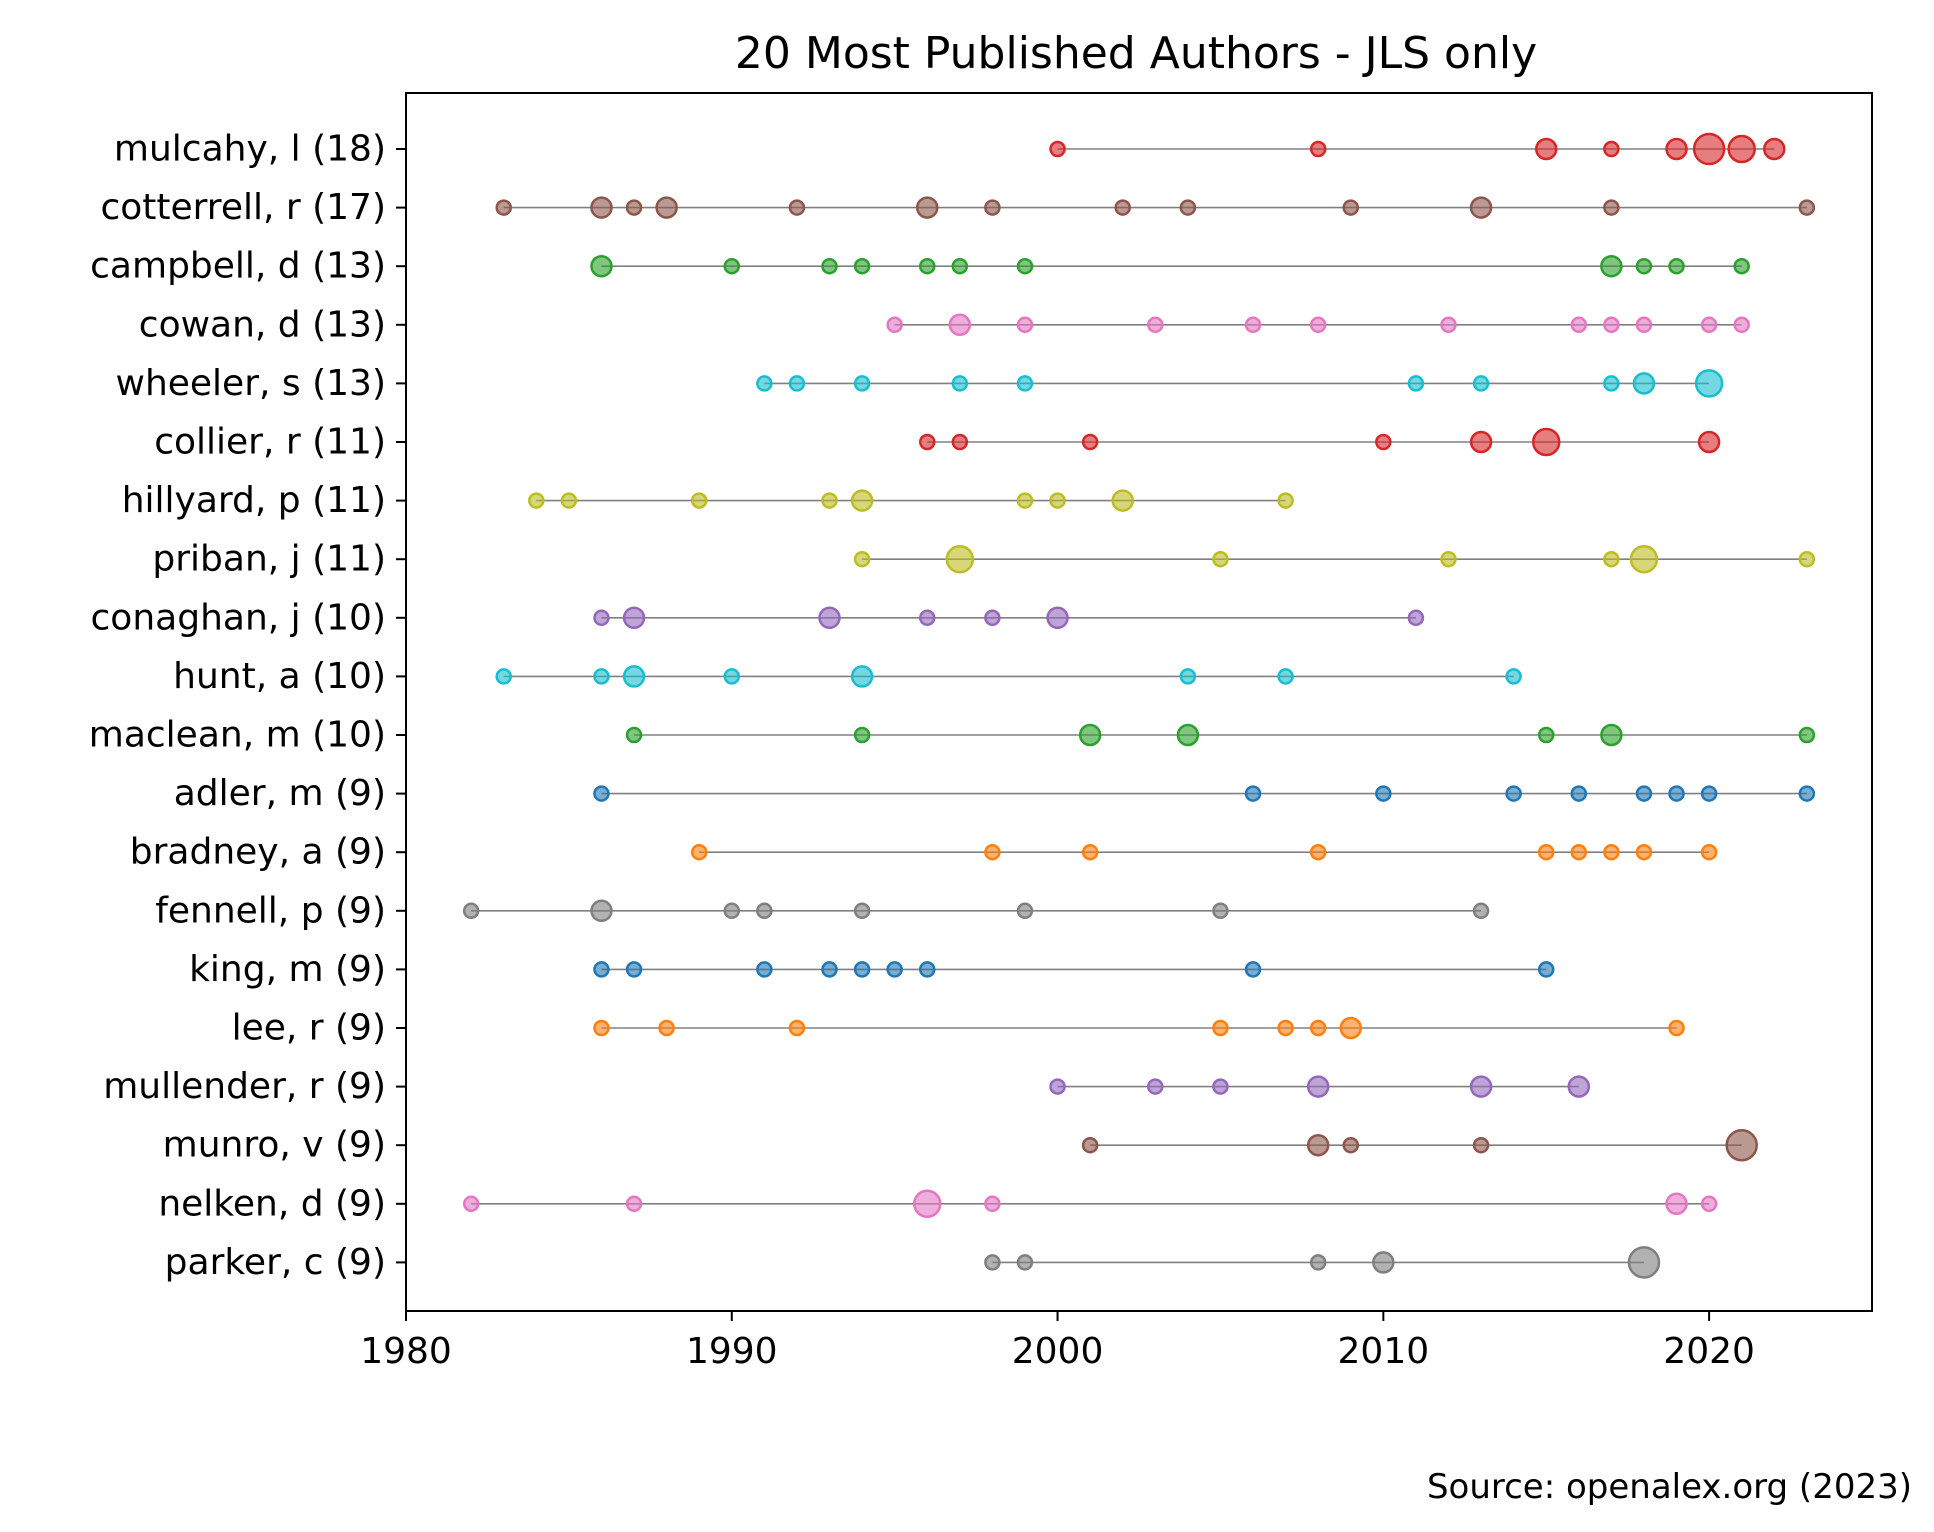 The image size is (1934, 1532). I want to click on x-tick-label: 2020, so click(1709, 1351).